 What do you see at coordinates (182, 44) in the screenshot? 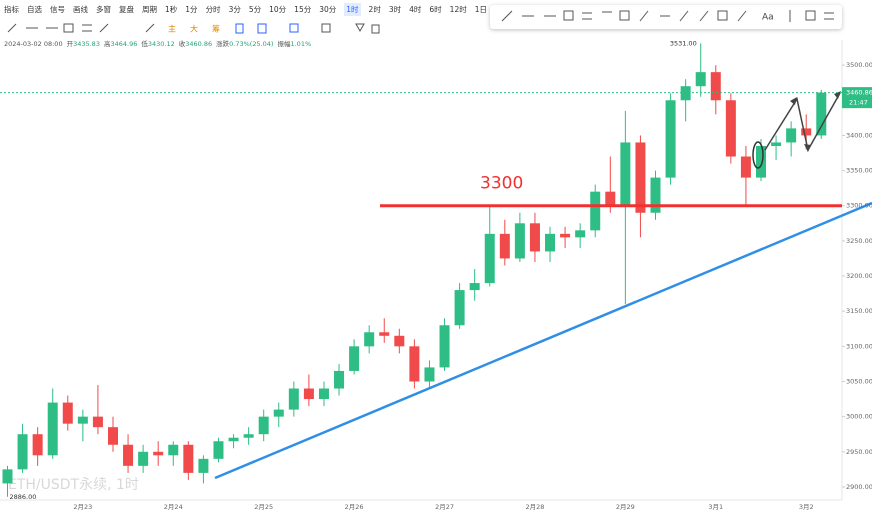
I see `info-label: 收` at bounding box center [182, 44].